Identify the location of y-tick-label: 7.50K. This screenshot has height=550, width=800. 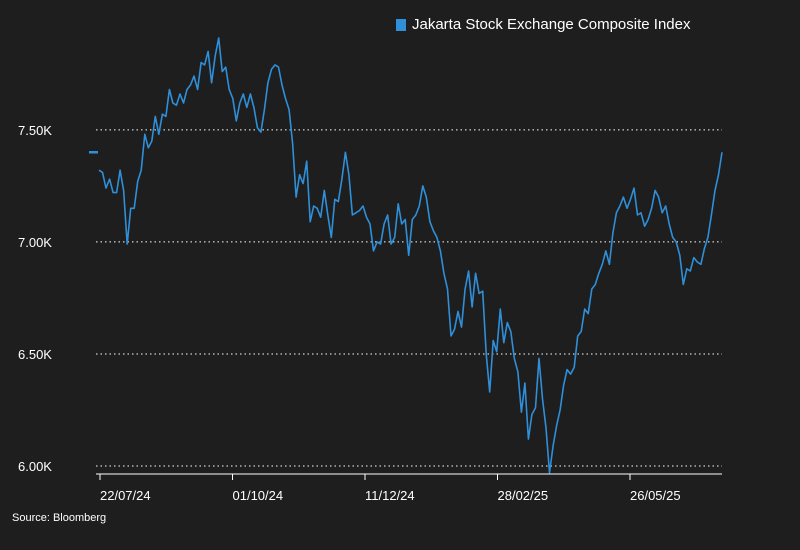
(35, 130).